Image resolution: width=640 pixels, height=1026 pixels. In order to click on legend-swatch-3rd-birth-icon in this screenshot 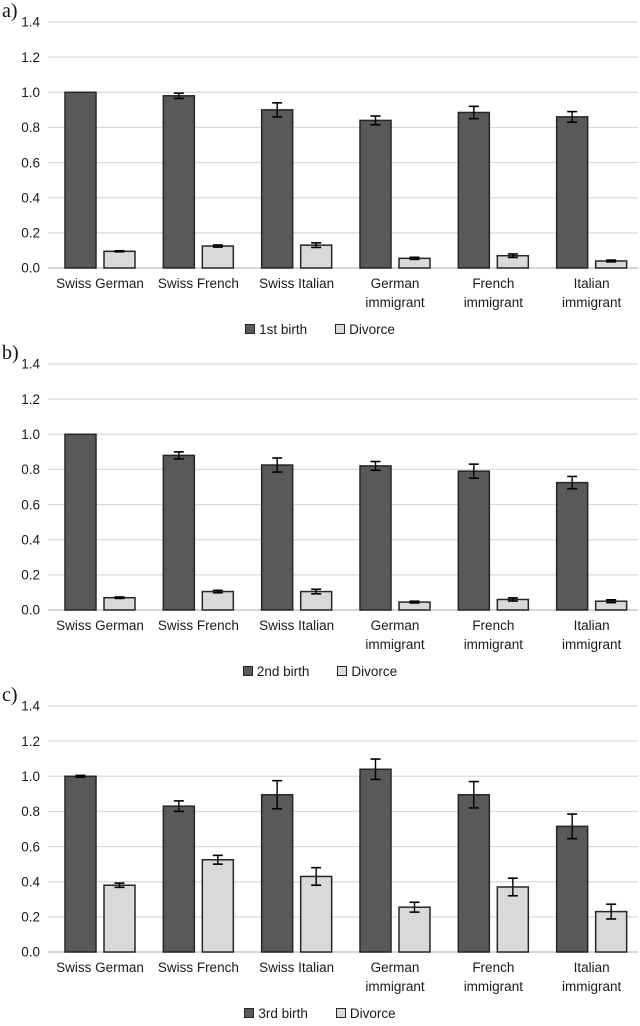, I will do `click(249, 1013)`.